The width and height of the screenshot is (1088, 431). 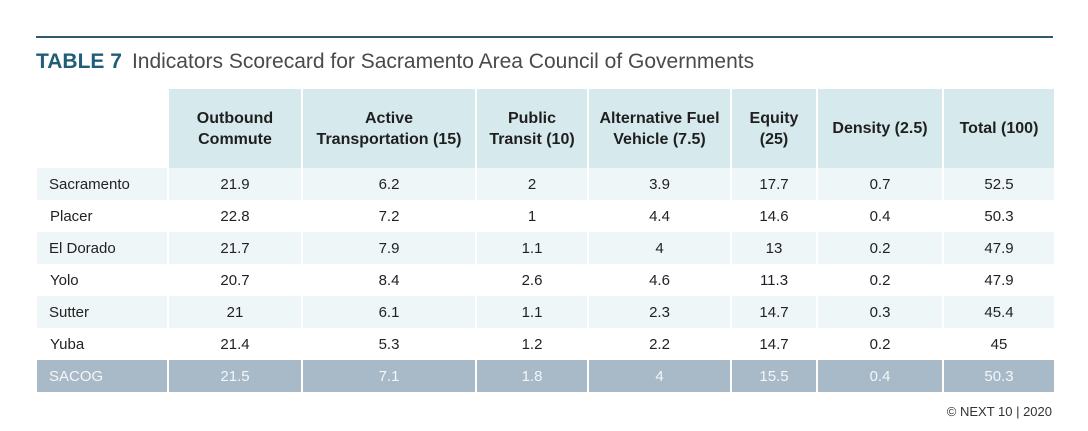 What do you see at coordinates (102, 344) in the screenshot?
I see `region-name-cell: Yuba` at bounding box center [102, 344].